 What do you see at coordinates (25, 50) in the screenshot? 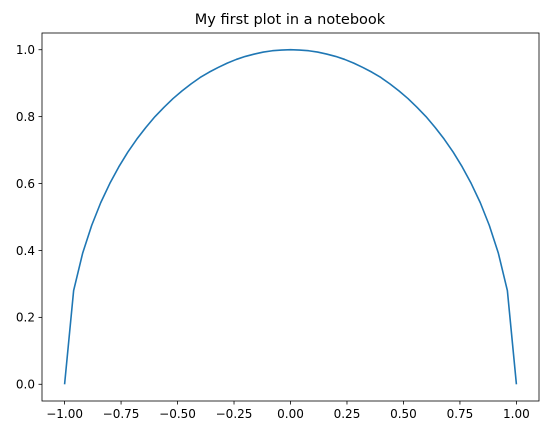
I see `y-tick-label: 1.0` at bounding box center [25, 50].